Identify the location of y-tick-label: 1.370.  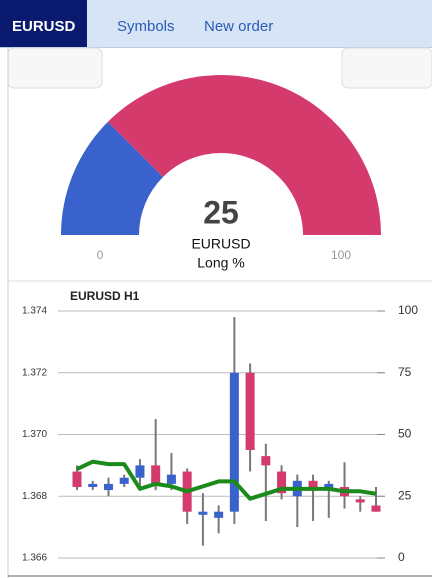
(34, 434).